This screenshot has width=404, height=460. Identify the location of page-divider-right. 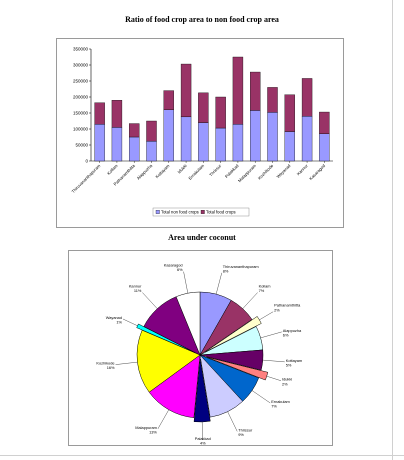
(392, 230).